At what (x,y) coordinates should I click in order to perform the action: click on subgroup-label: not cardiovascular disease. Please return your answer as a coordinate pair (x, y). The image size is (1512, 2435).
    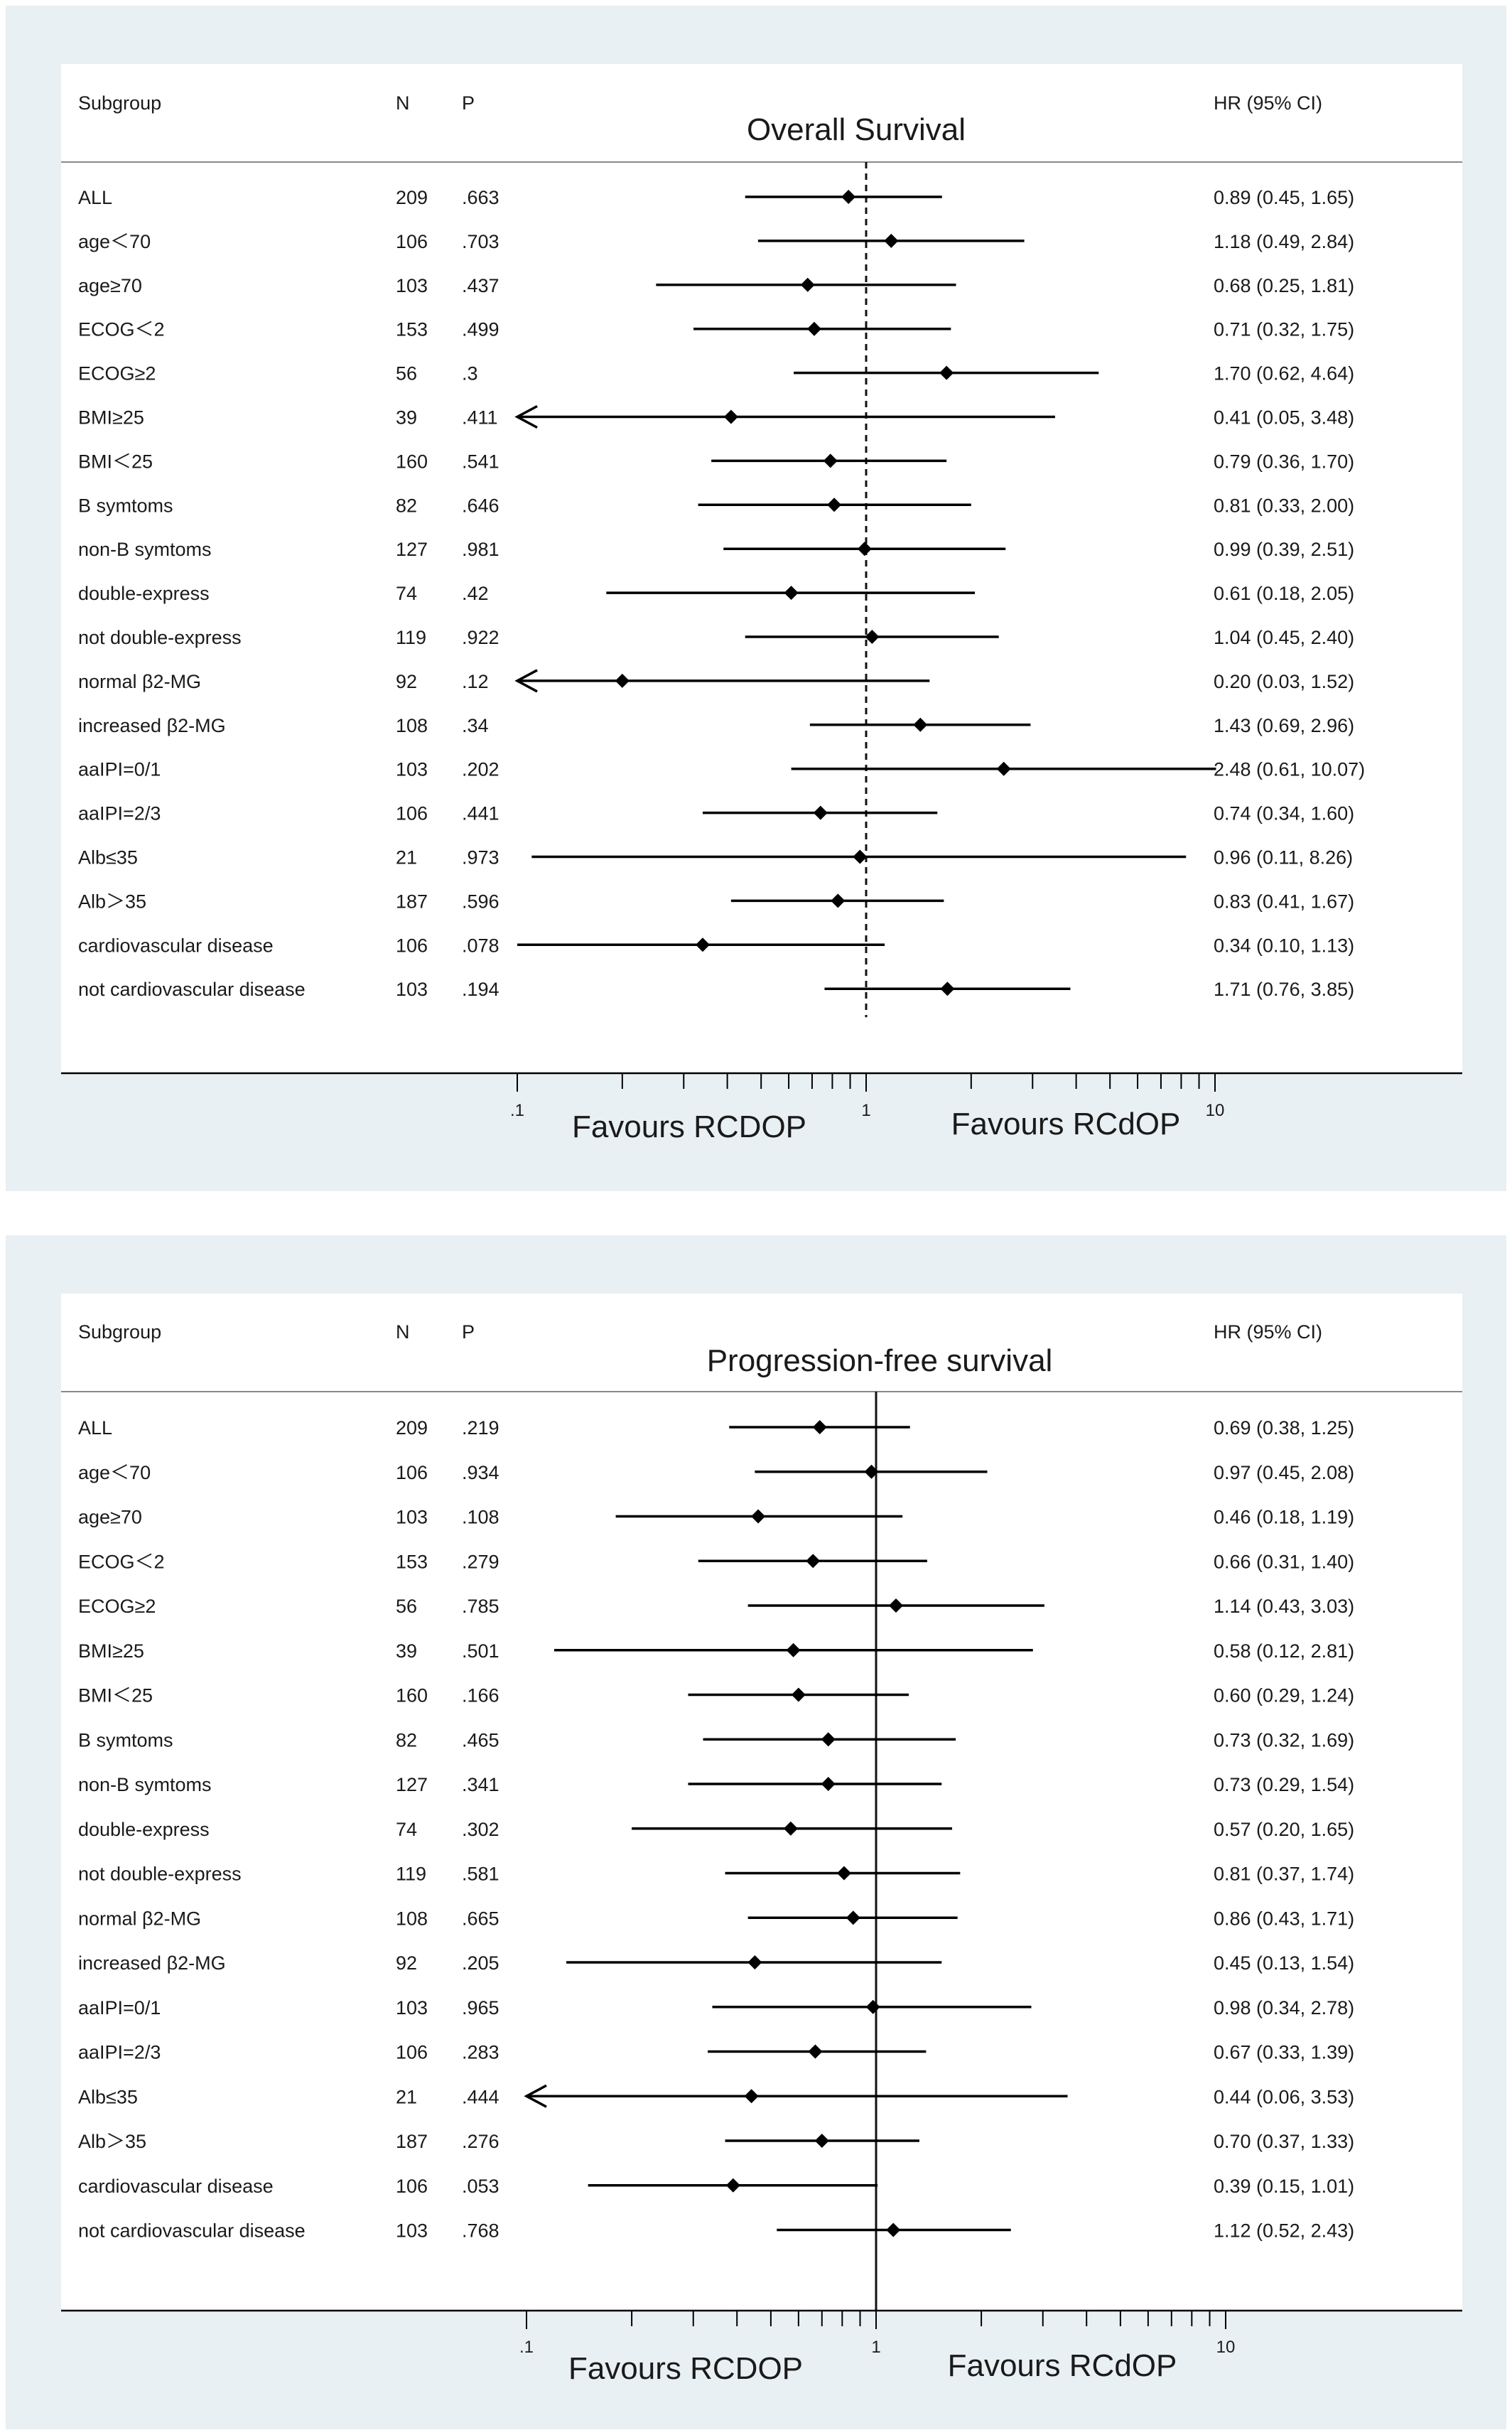
    Looking at the image, I should click on (192, 990).